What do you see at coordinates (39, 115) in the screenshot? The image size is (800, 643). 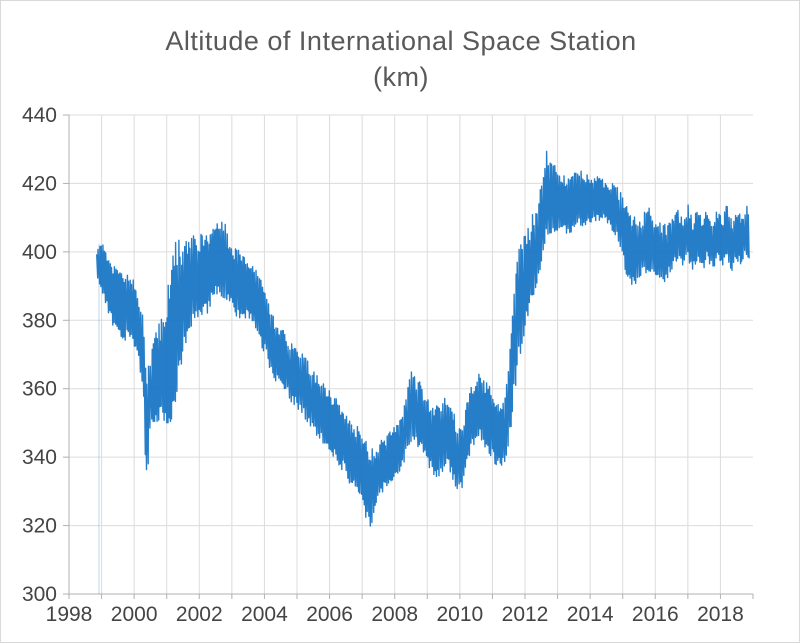 I see `y-tick-label: 440` at bounding box center [39, 115].